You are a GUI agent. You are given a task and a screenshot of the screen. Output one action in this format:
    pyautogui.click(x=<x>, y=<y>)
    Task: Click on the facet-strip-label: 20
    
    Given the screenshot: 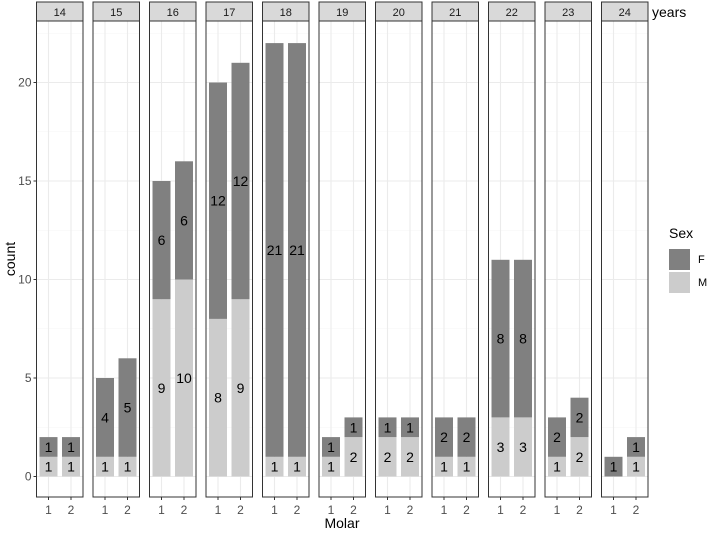 What is the action you would take?
    pyautogui.click(x=399, y=13)
    